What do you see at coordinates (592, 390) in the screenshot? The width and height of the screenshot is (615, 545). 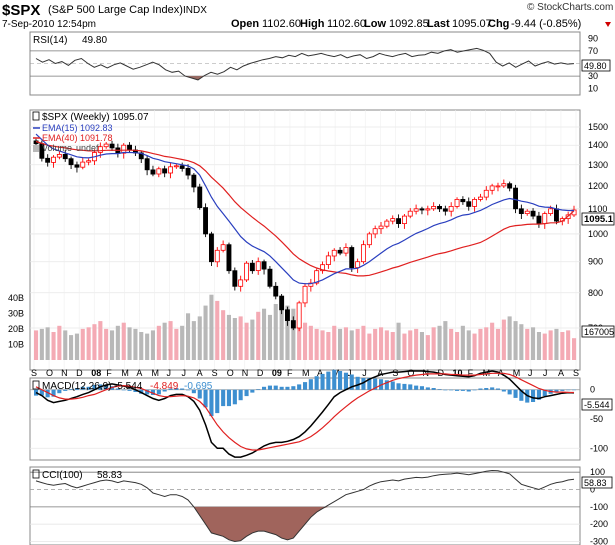 I see `macd-ytick: 0` at bounding box center [592, 390].